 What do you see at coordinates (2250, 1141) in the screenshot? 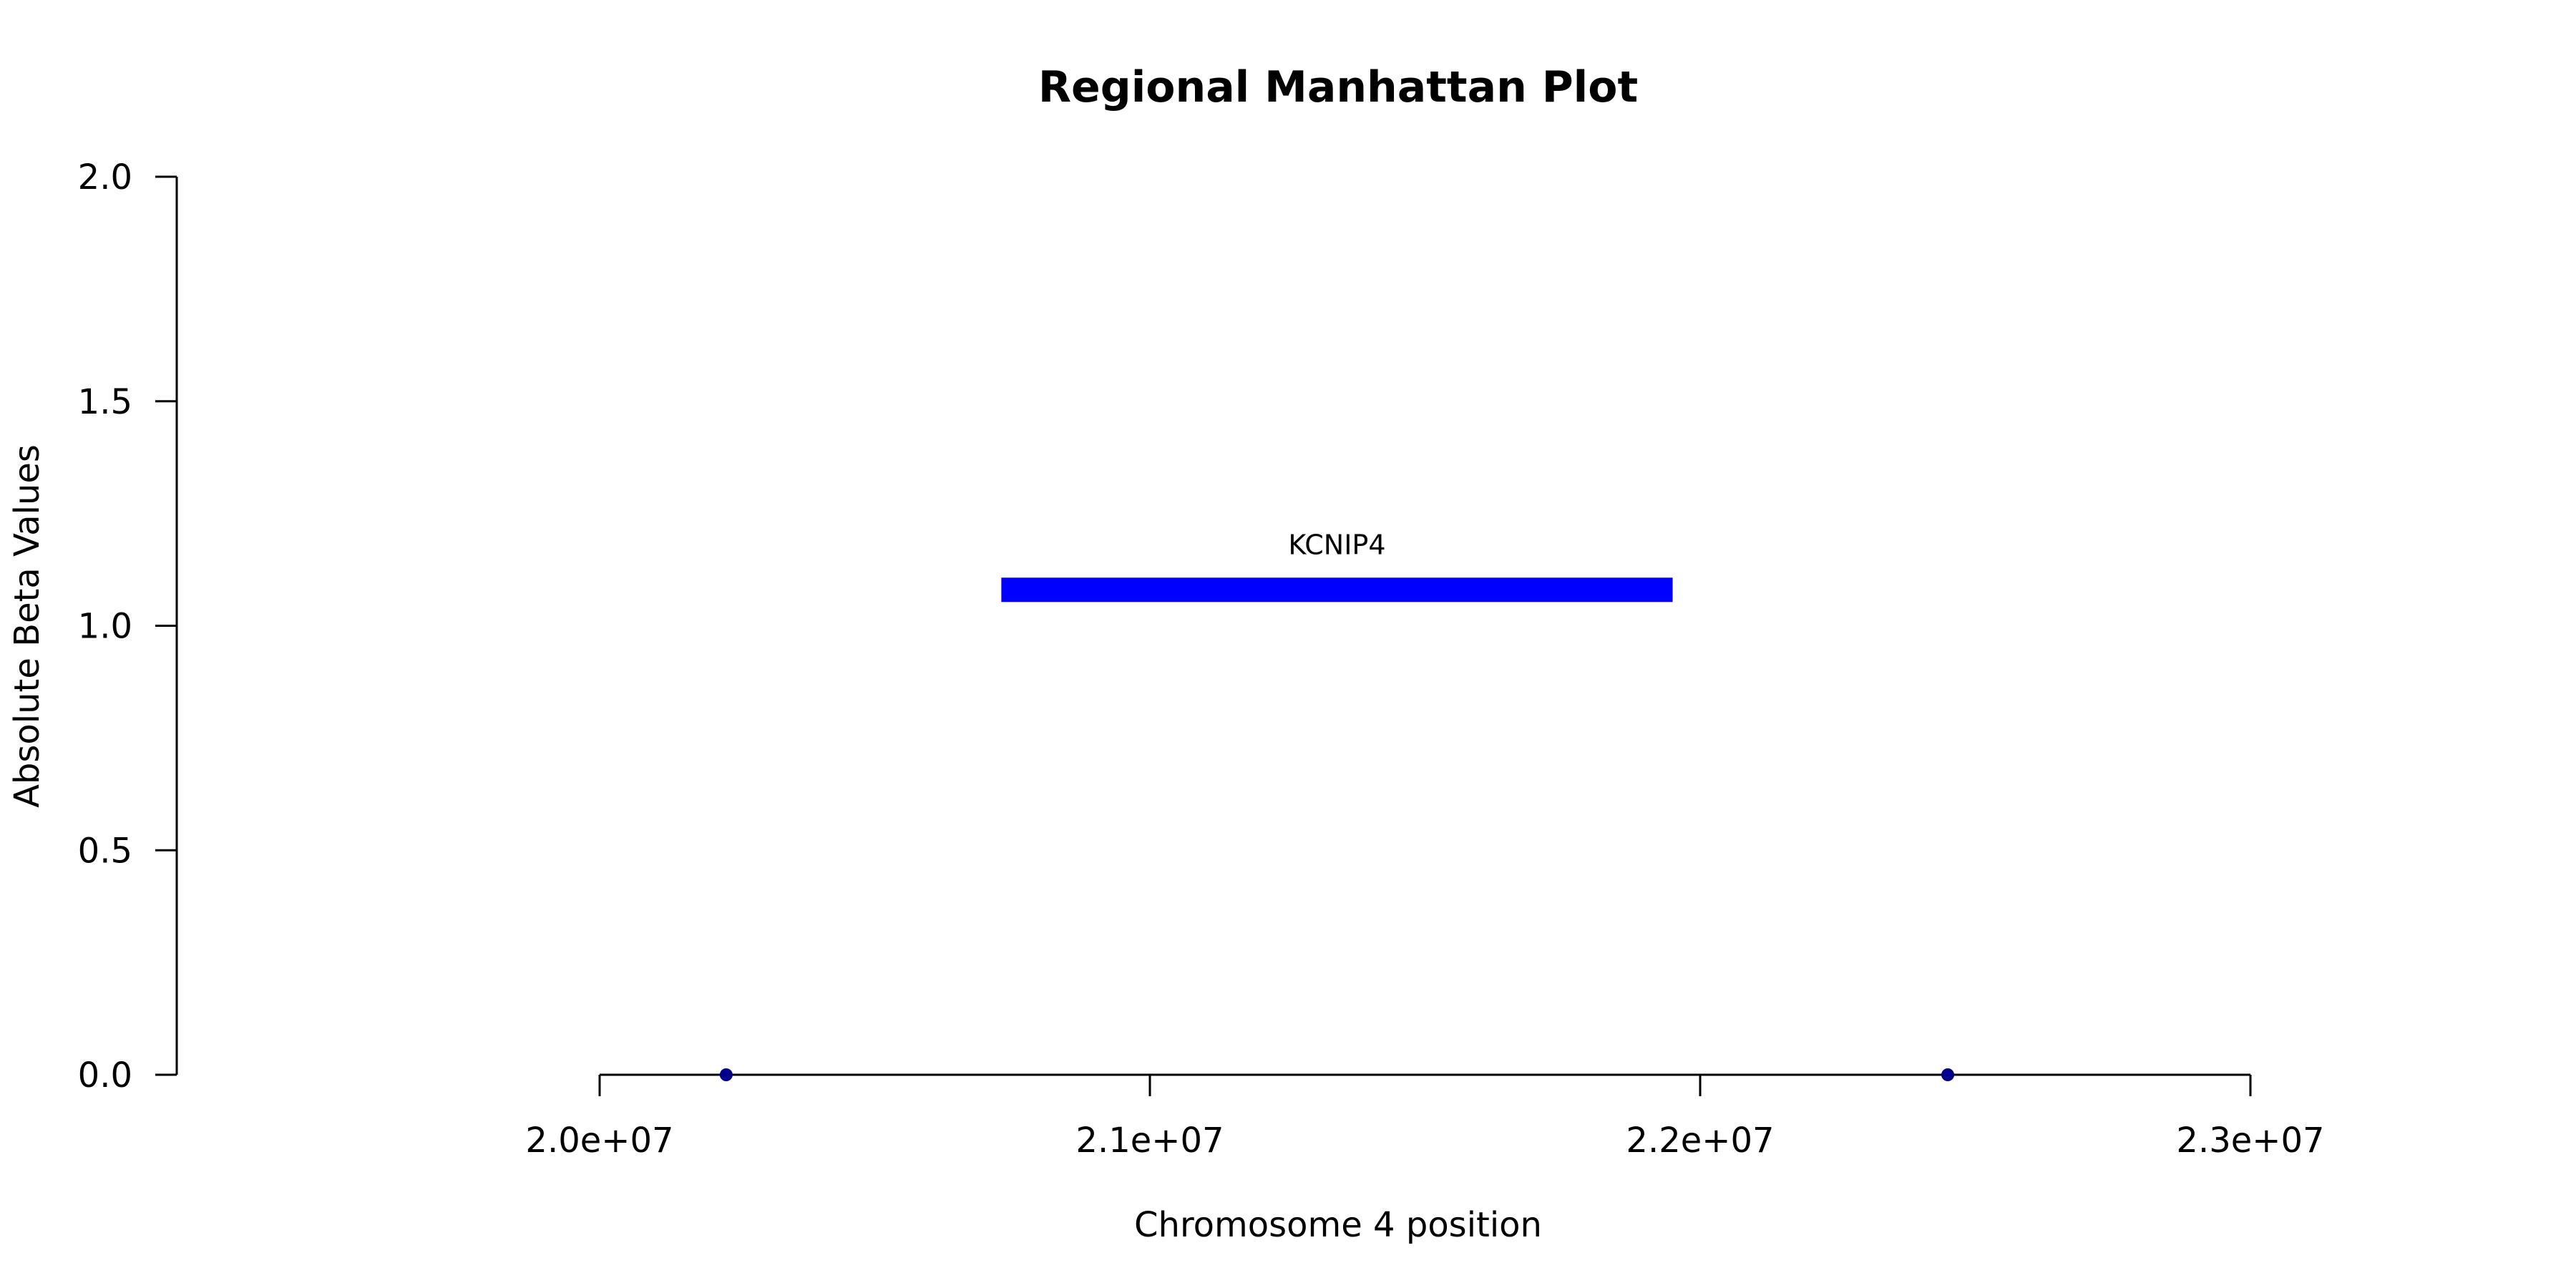
I see `x-tick-label: 2.3e+07` at bounding box center [2250, 1141].